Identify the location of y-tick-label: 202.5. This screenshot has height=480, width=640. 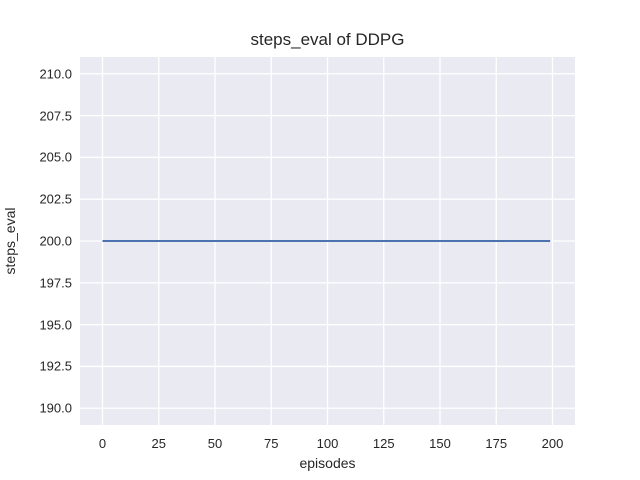
(55, 199).